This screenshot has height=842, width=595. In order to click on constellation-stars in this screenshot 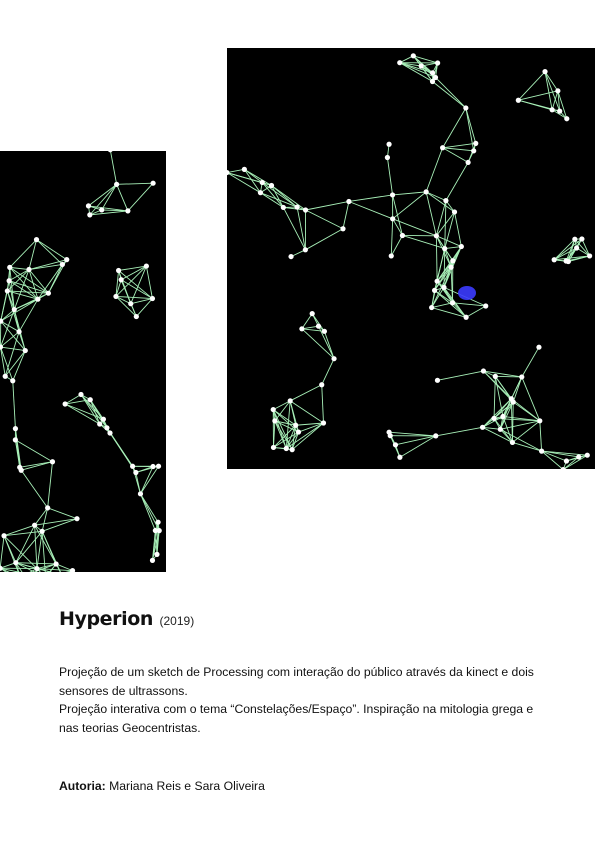, I will do `click(81, 361)`.